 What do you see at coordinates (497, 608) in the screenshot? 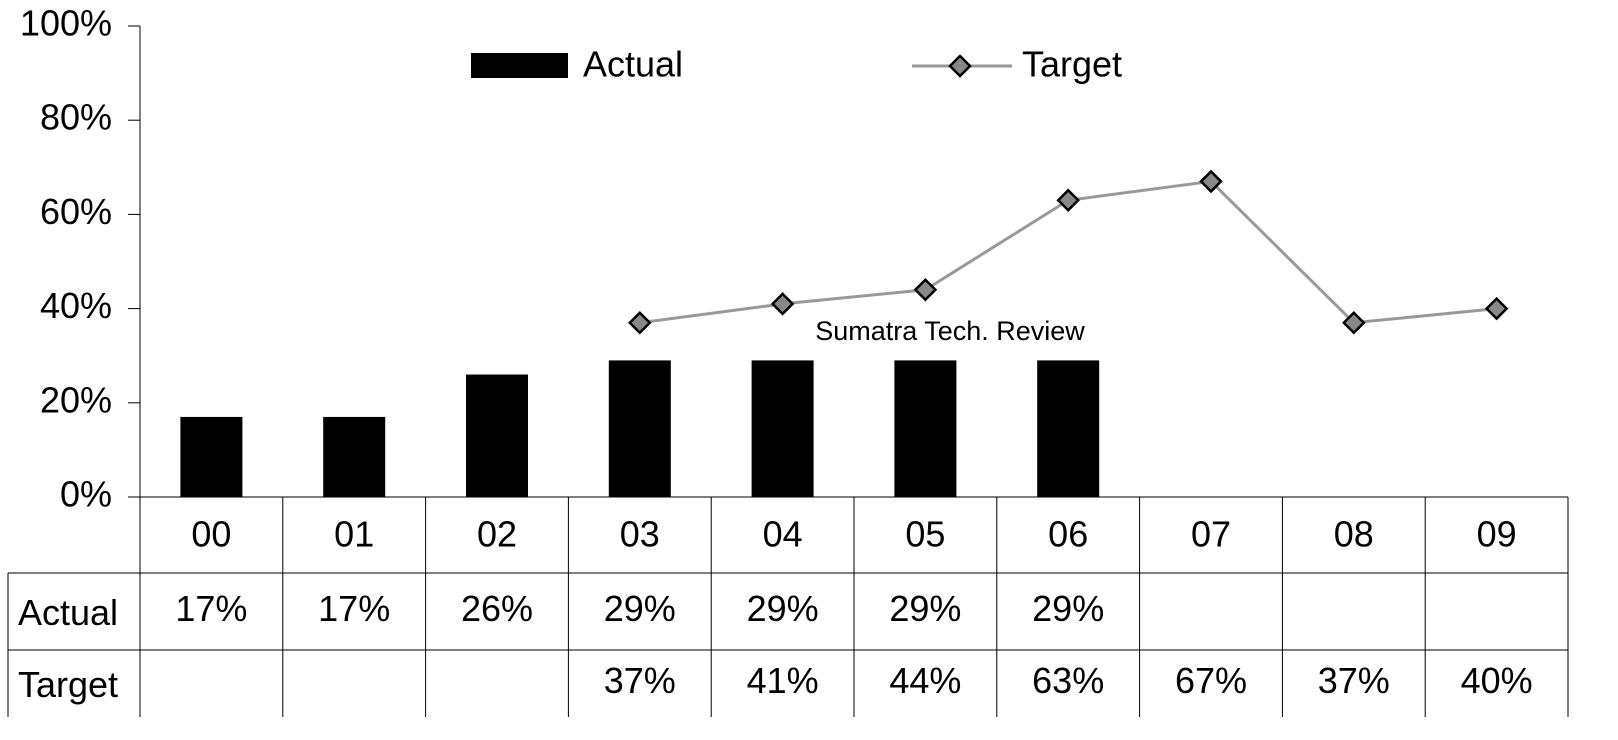
I see `table-value: 26%` at bounding box center [497, 608].